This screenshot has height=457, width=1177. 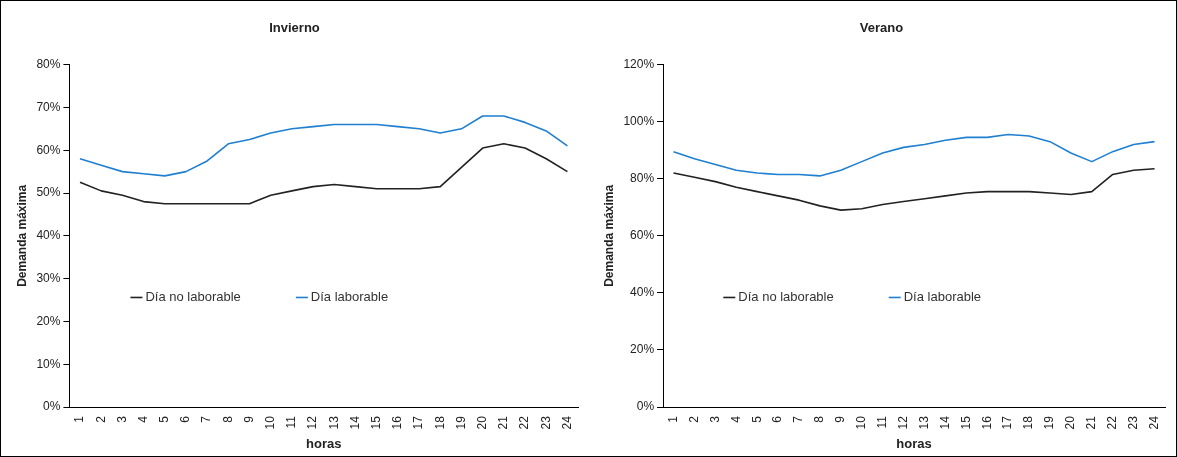 What do you see at coordinates (48, 192) in the screenshot?
I see `y-tick-label: 50%` at bounding box center [48, 192].